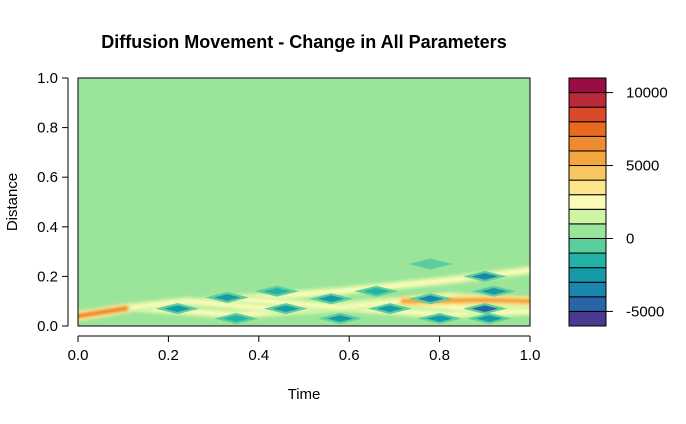 The height and width of the screenshot is (424, 686). I want to click on y-tick-label: 0.2, so click(47, 276).